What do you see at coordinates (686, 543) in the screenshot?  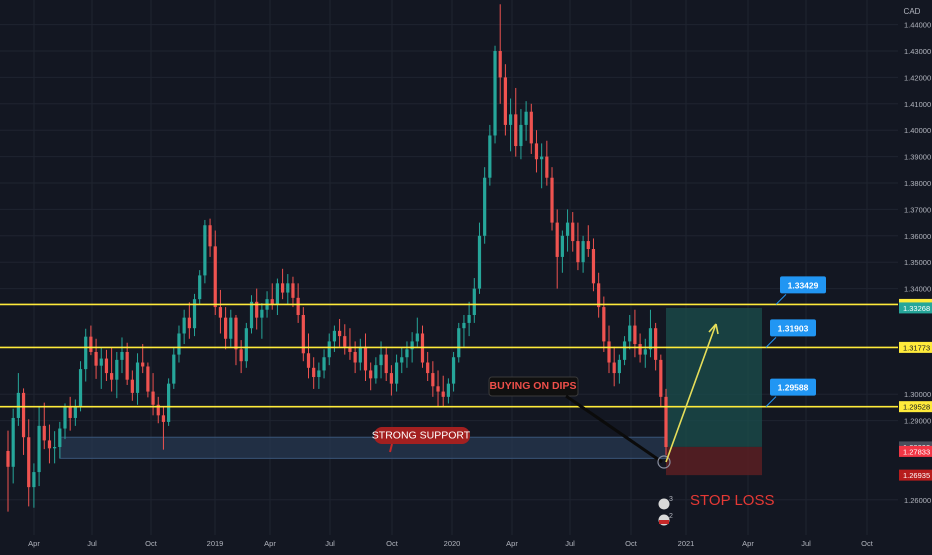 I see `x-tick-label: 2021` at bounding box center [686, 543].